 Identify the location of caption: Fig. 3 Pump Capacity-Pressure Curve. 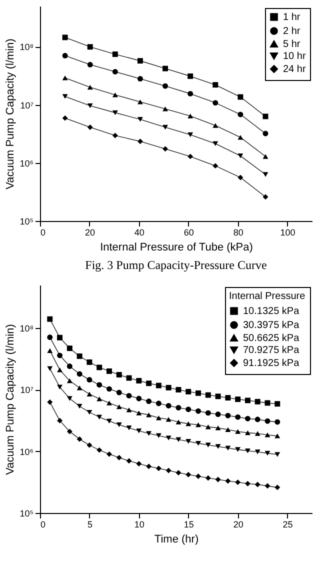
(176, 265).